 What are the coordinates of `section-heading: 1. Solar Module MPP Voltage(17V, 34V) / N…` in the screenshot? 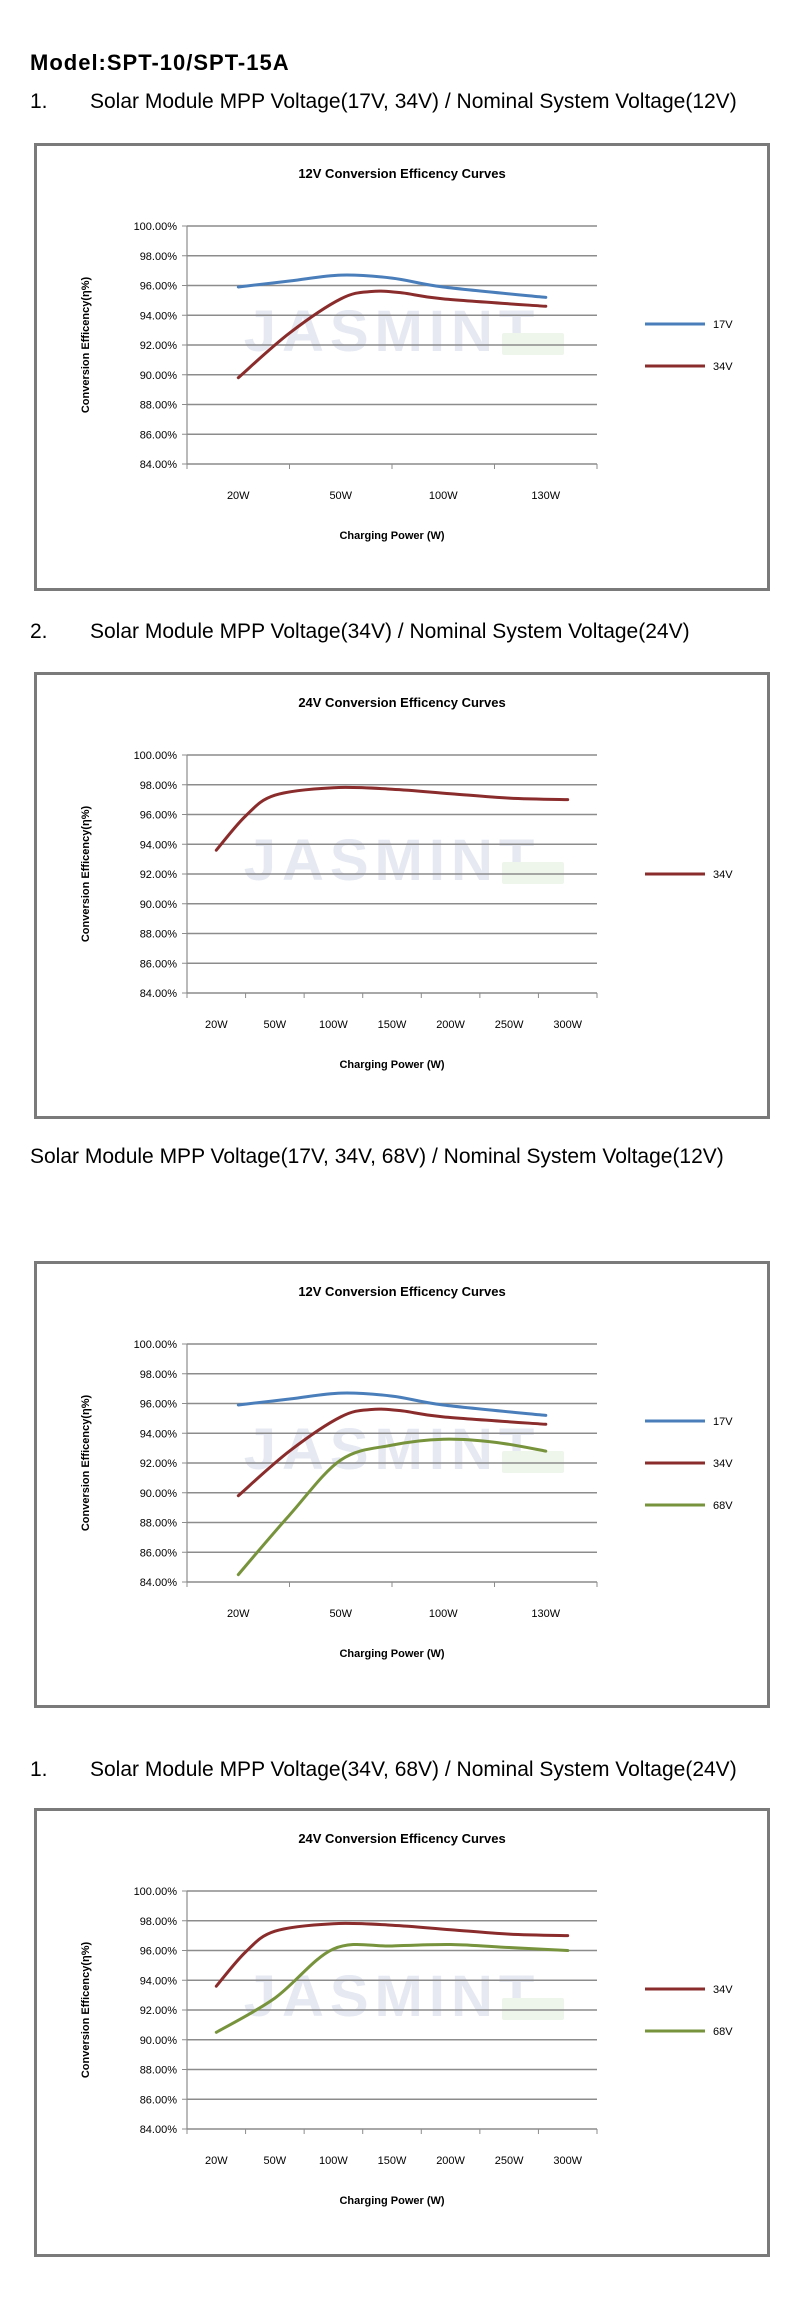 It's located at (383, 102).